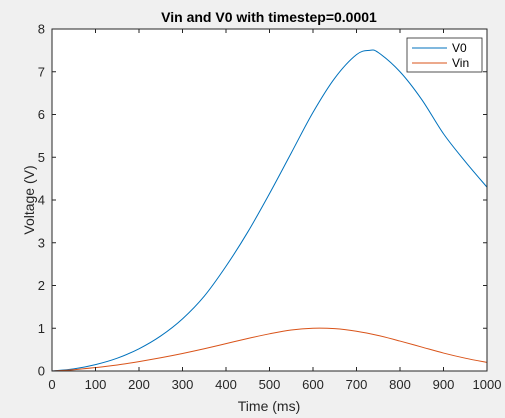  I want to click on x-tick-label: 300, so click(183, 384).